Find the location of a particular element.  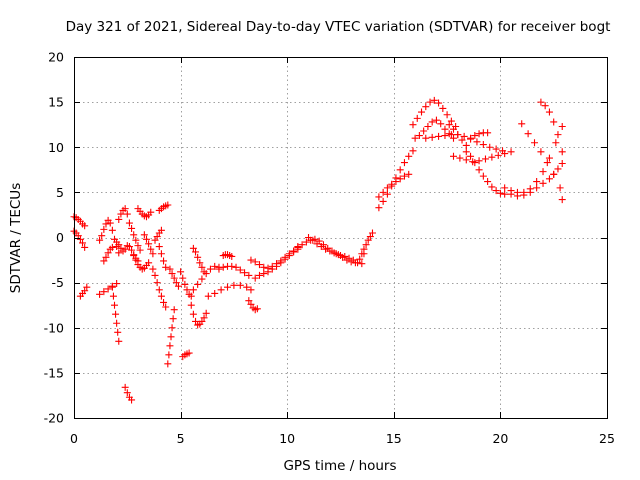

y-tick-label: 15 is located at coordinates (56, 102).